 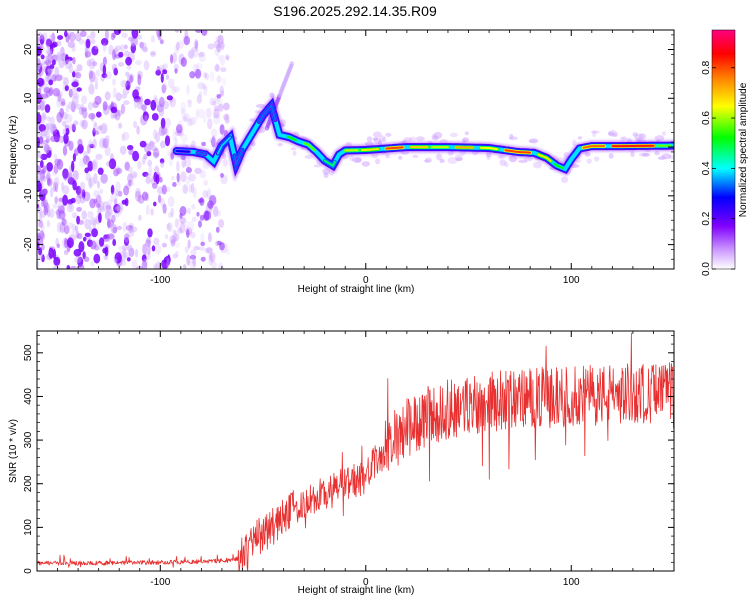 I want to click on spectrogram-ytick-label: -10, so click(x=28, y=195).